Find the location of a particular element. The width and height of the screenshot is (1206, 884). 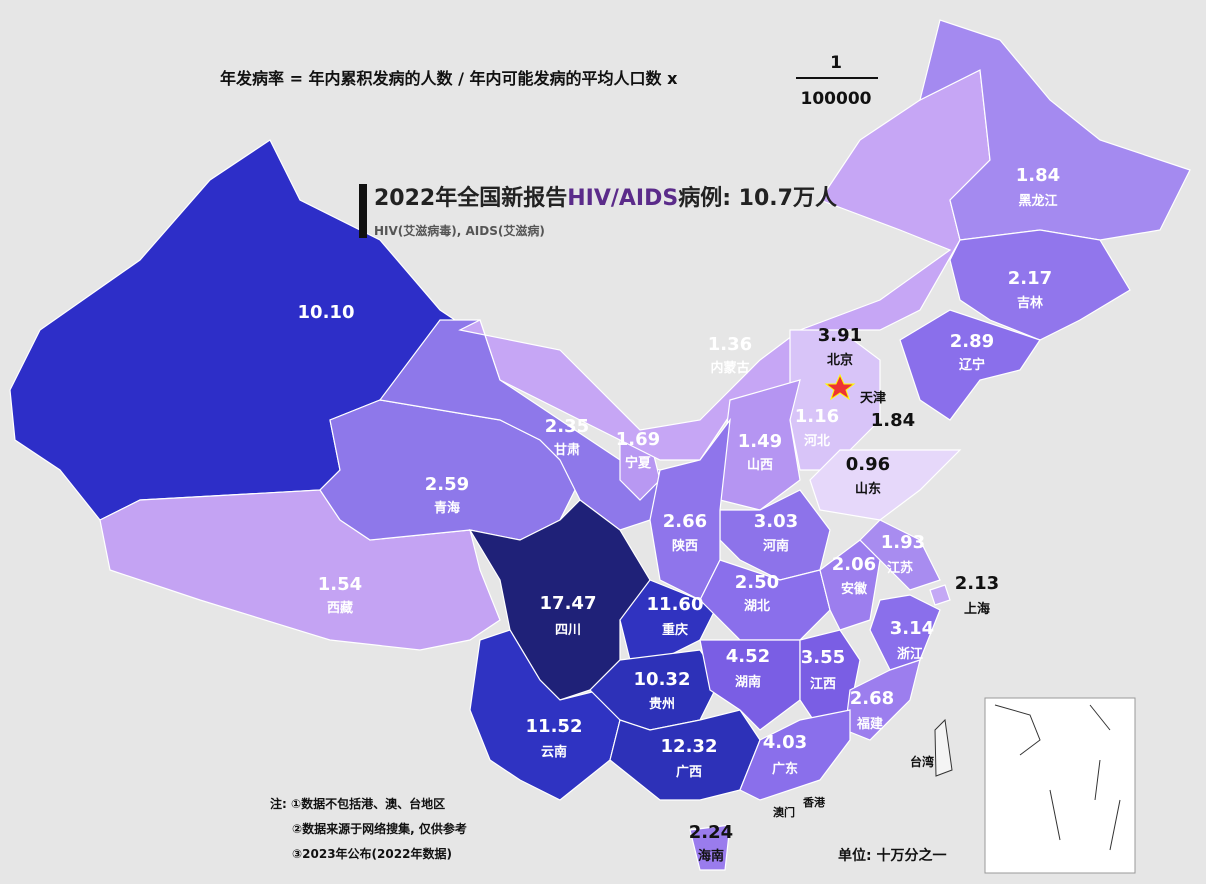

capital-star is located at coordinates (840, 387).